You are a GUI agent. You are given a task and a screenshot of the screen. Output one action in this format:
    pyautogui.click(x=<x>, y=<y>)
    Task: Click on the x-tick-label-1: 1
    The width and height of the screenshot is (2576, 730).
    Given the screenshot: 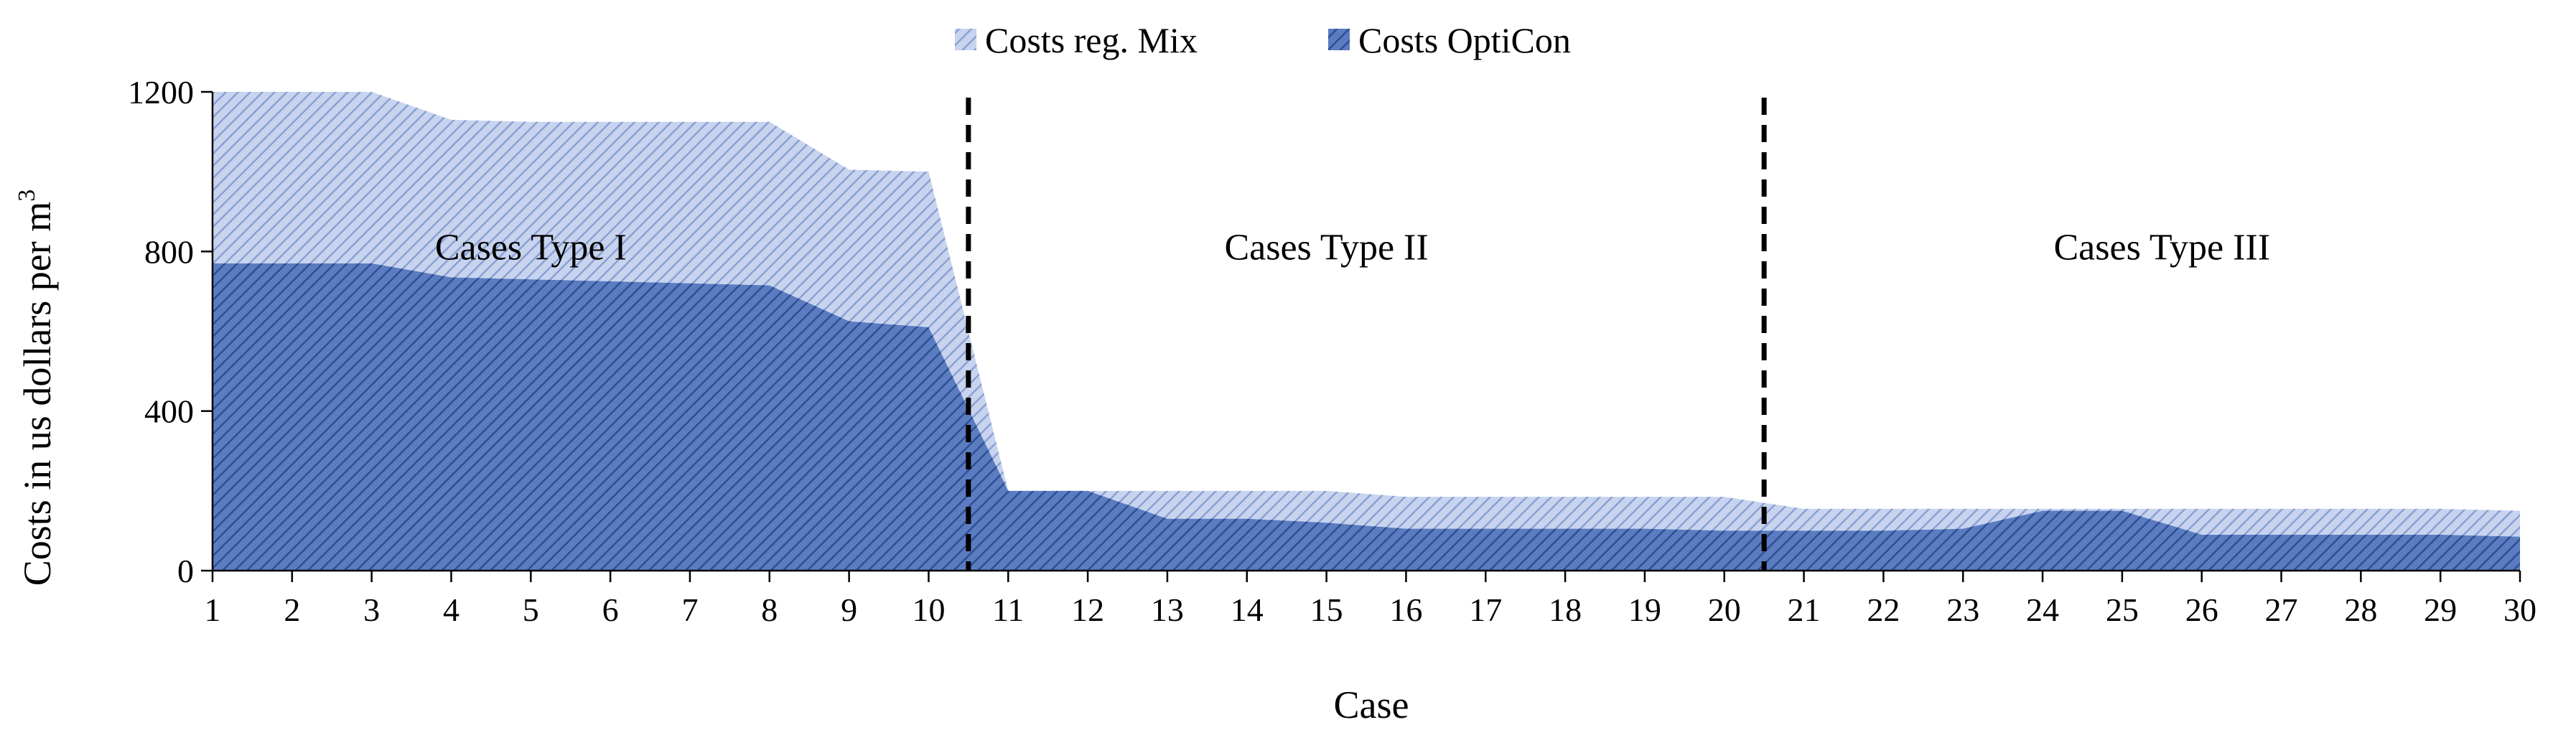 What is the action you would take?
    pyautogui.click(x=213, y=610)
    